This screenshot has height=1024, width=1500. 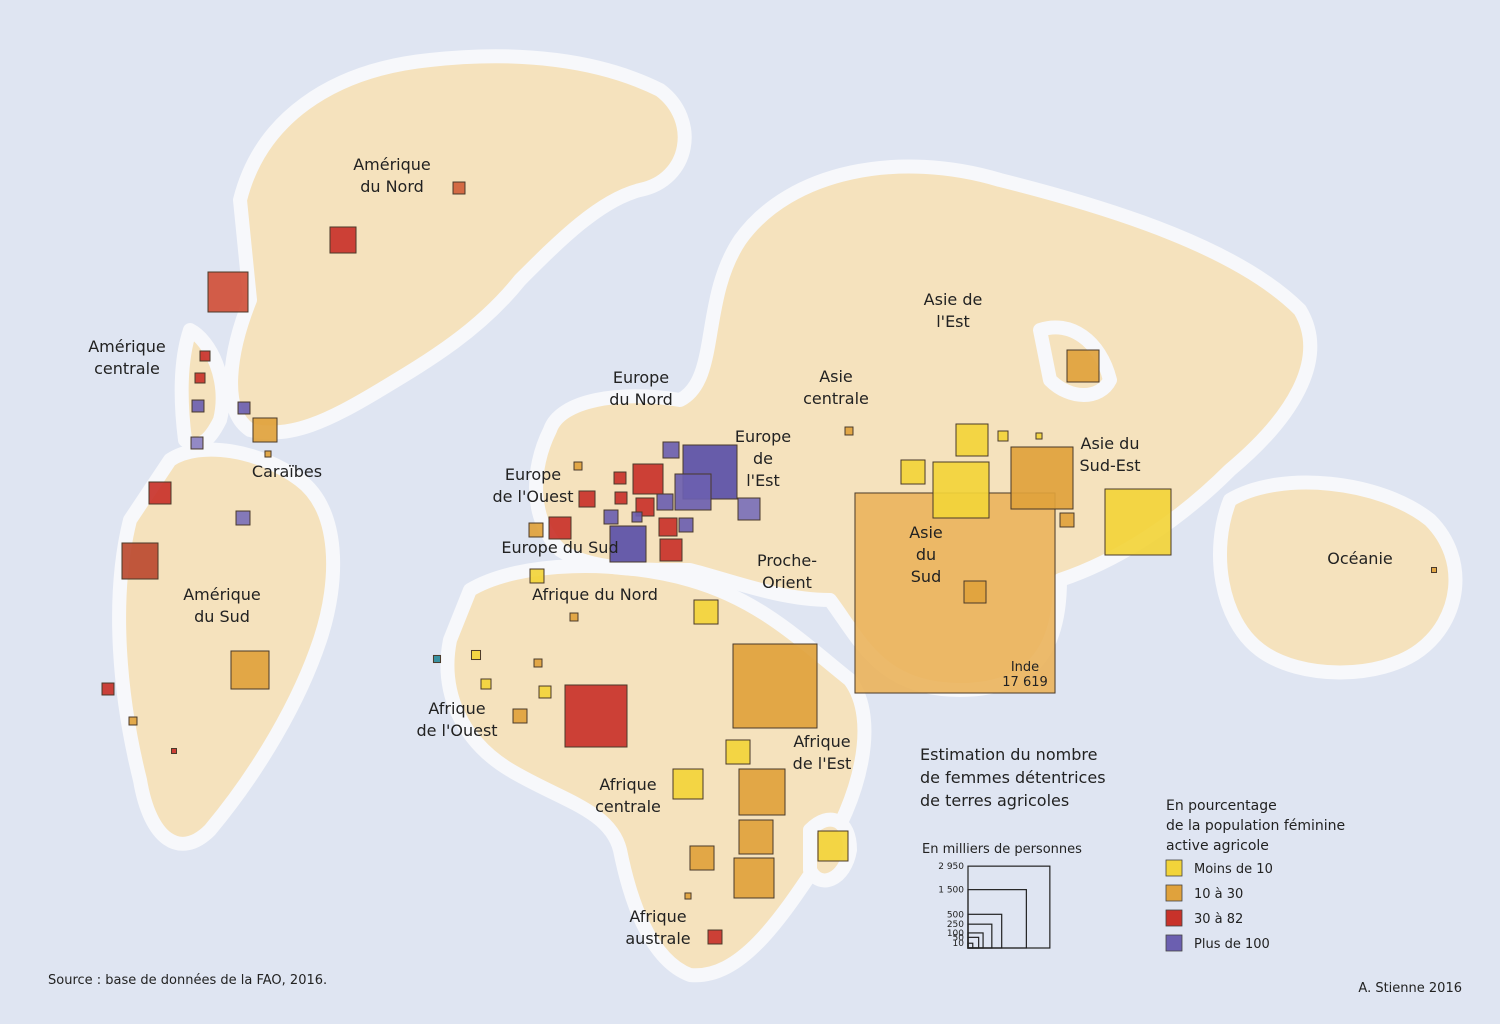 I want to click on legend-size-label: 2 950, so click(x=951, y=867).